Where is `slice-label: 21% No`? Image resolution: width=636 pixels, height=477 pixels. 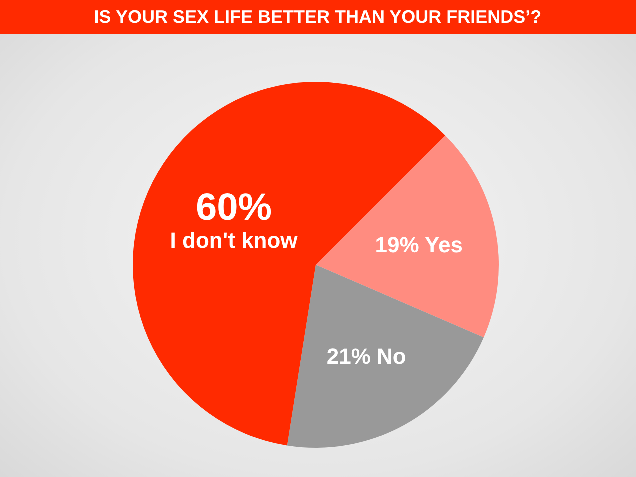
slice-label: 21% No is located at coordinates (366, 357).